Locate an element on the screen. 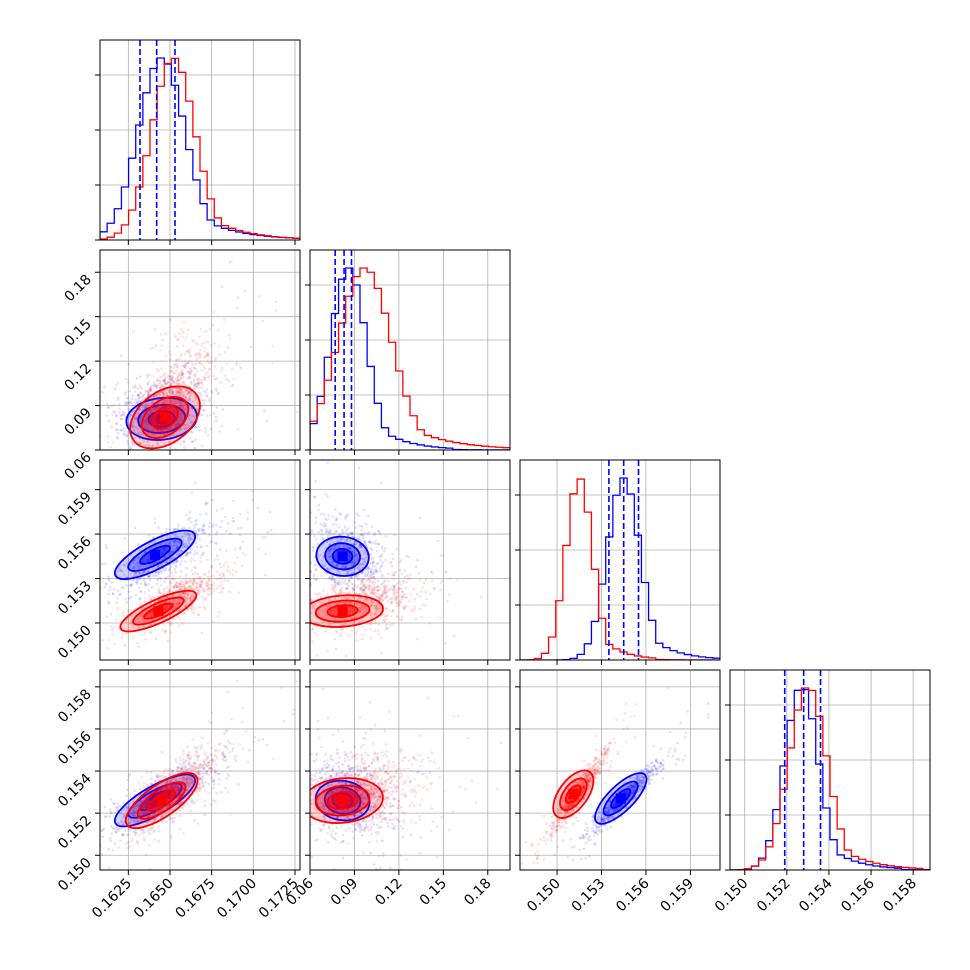  contour-peak-red is located at coordinates (165, 417).